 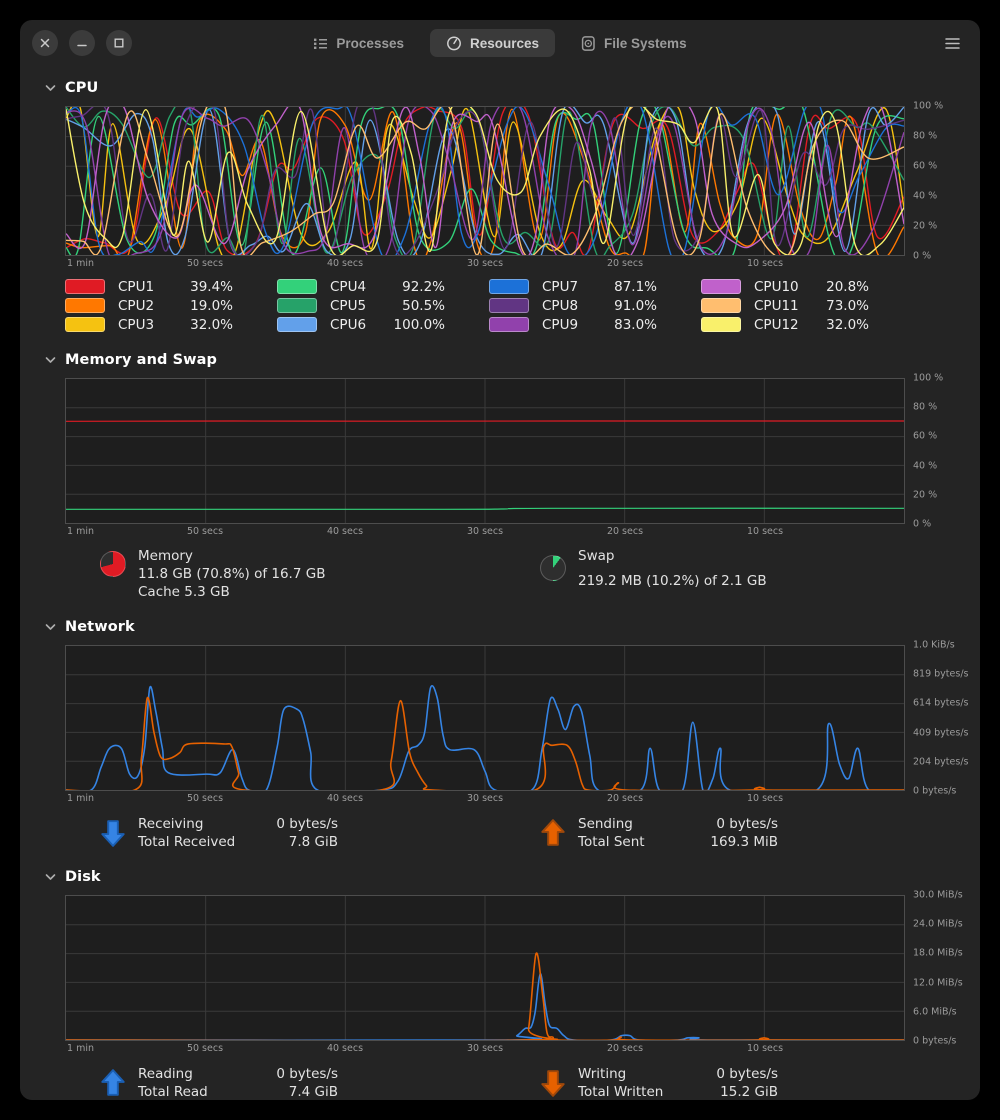 I want to click on cpu-legend-item: CPU7 87.1%, so click(x=595, y=286).